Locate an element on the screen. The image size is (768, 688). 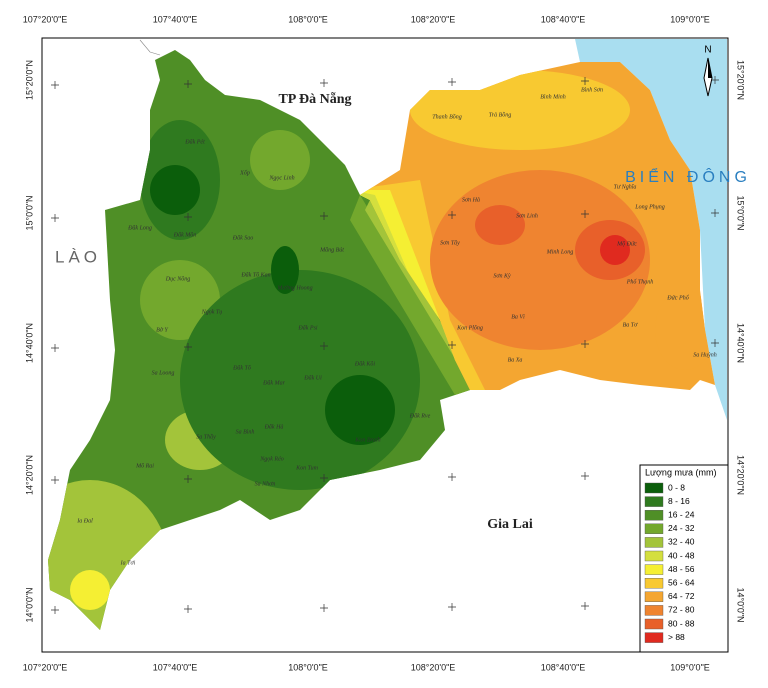
place-label: Đăk Môn is located at coordinates (185, 235).